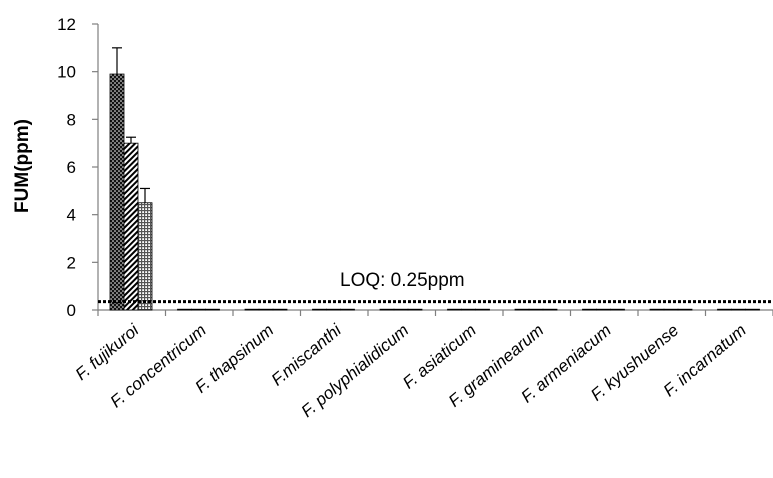 Image resolution: width=773 pixels, height=478 pixels. I want to click on loq-reference: LOQ: 0.25ppm, so click(435, 287).